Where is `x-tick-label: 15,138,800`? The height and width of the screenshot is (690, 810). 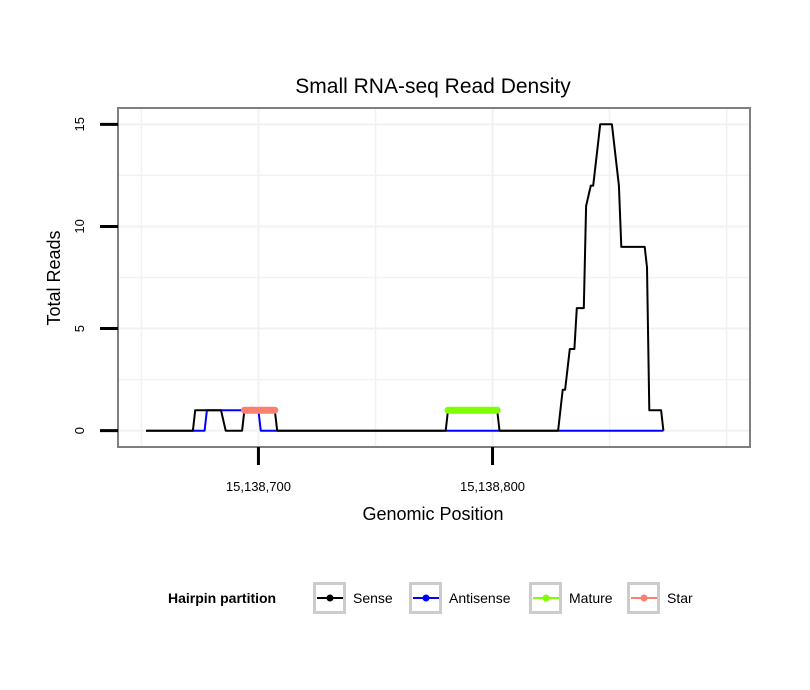
x-tick-label: 15,138,800 is located at coordinates (492, 486).